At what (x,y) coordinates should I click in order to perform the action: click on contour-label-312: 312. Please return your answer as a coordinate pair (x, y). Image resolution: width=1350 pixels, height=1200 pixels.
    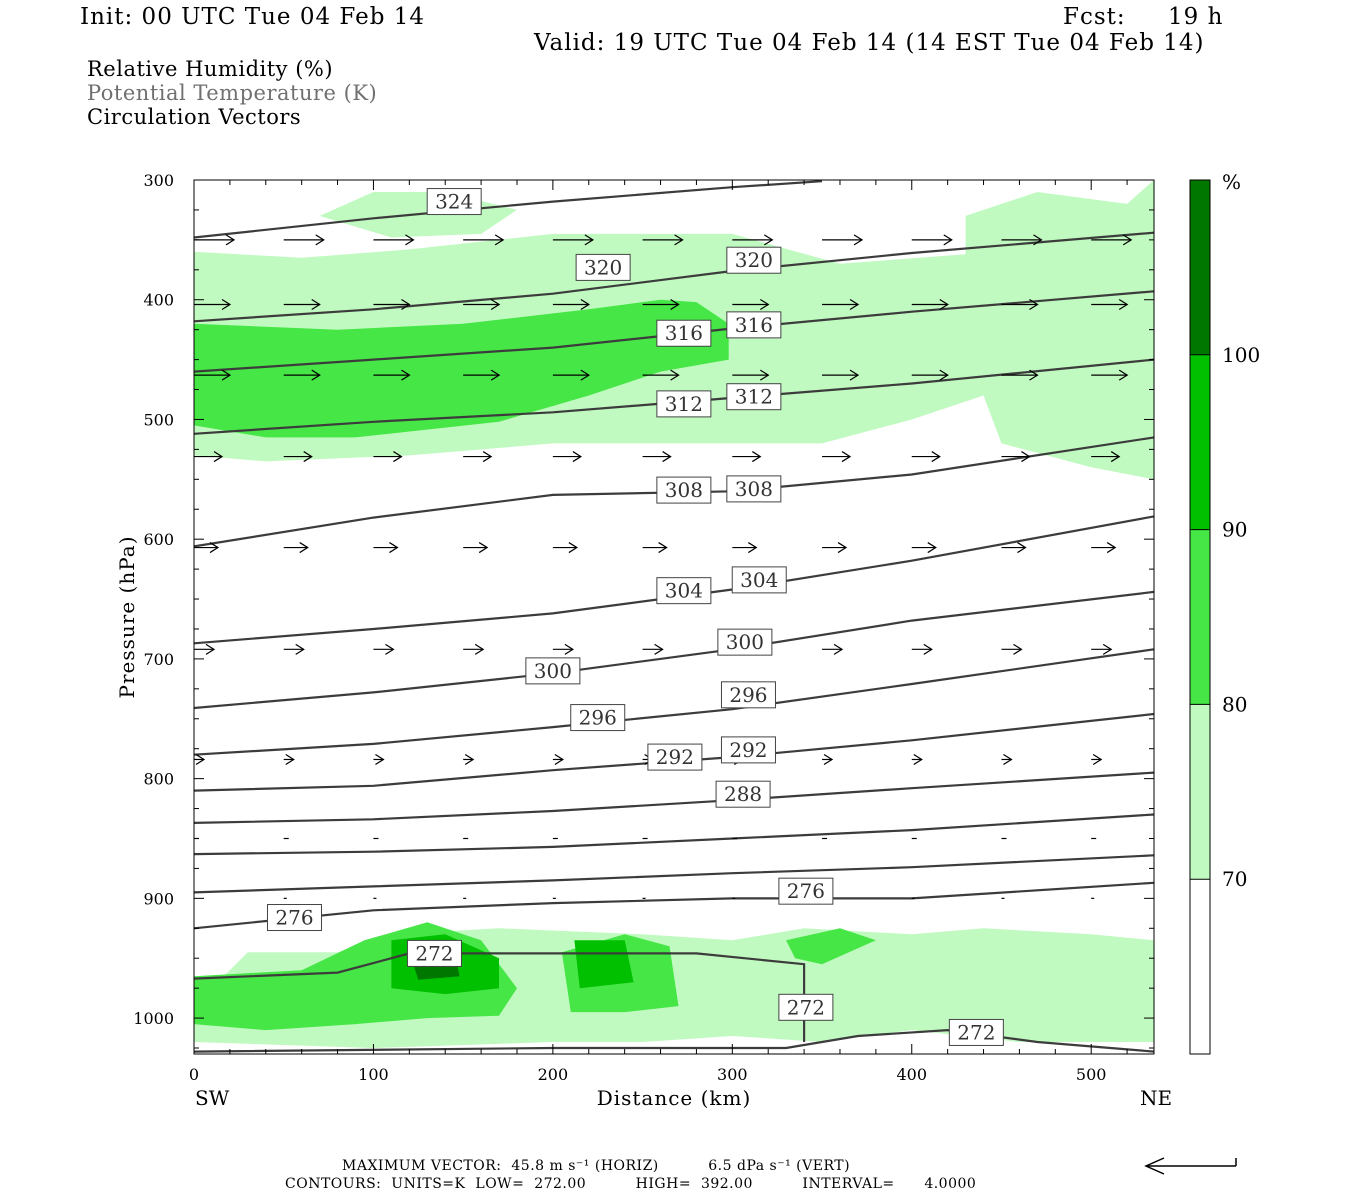
    Looking at the image, I should click on (754, 397).